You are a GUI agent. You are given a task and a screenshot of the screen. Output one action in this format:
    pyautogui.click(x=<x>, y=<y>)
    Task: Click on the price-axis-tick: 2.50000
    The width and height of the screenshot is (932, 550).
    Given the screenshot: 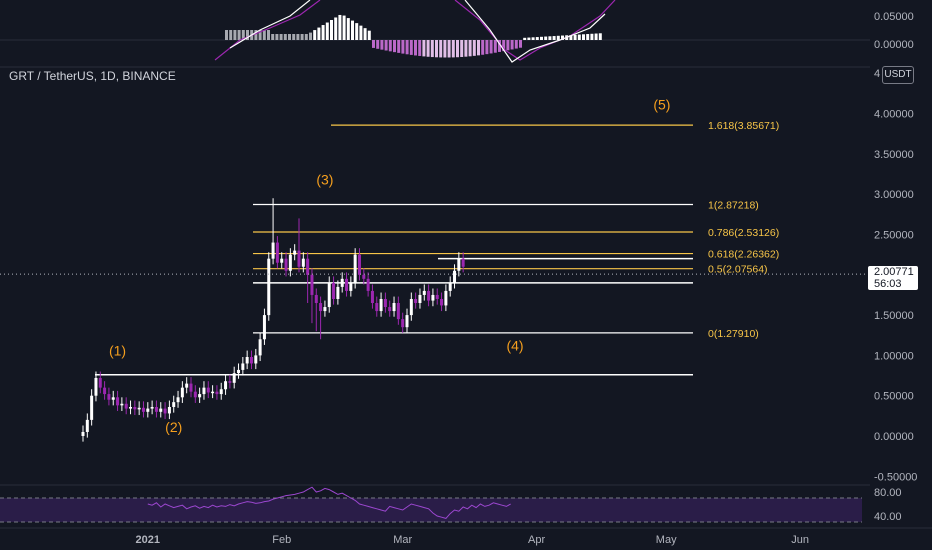 What is the action you would take?
    pyautogui.click(x=894, y=236)
    